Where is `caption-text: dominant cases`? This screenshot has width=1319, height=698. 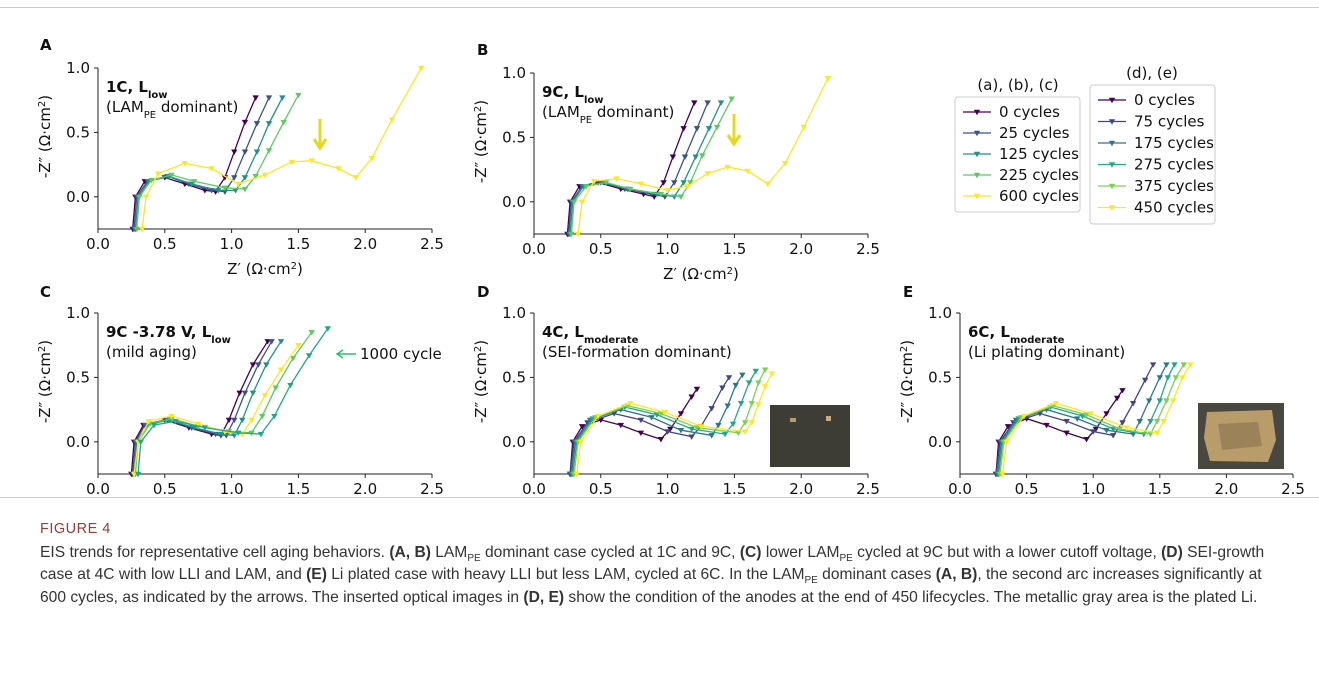
caption-text: dominant cases is located at coordinates (876, 575).